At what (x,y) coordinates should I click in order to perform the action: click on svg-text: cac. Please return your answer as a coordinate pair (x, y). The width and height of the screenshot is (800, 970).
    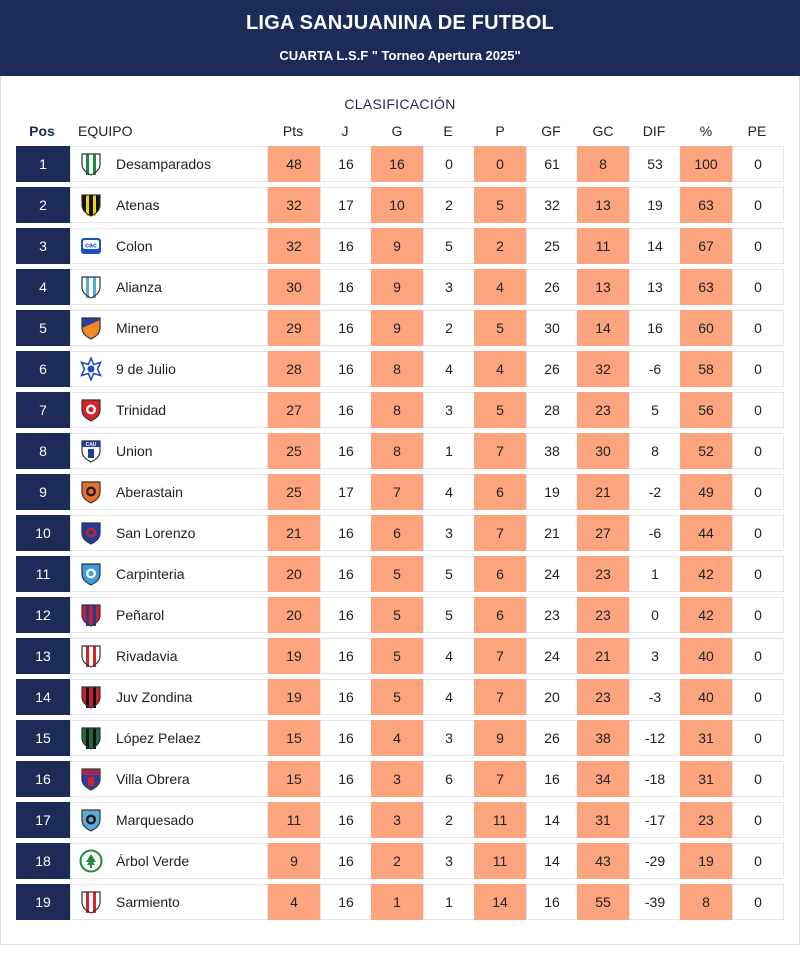
    Looking at the image, I should click on (91, 246).